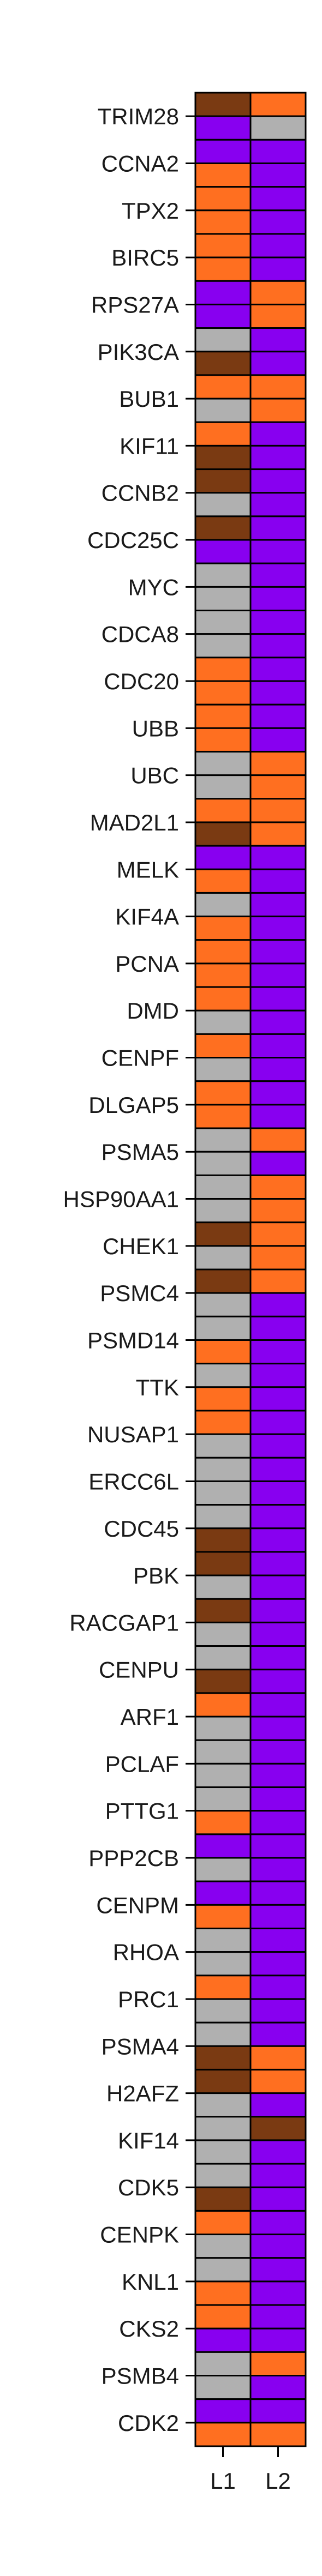 This screenshot has width=322, height=2576. Describe the element at coordinates (148, 2187) in the screenshot. I see `row-label: CDK5` at that location.